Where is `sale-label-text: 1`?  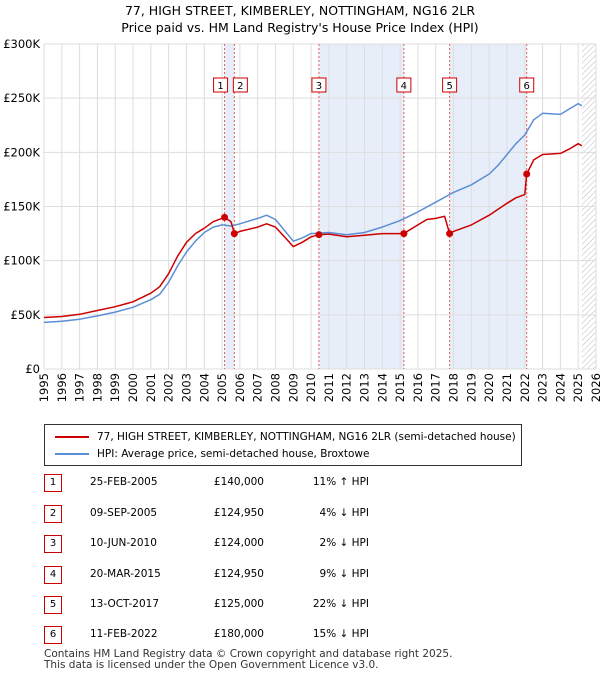
sale-label-text: 1 is located at coordinates (220, 86).